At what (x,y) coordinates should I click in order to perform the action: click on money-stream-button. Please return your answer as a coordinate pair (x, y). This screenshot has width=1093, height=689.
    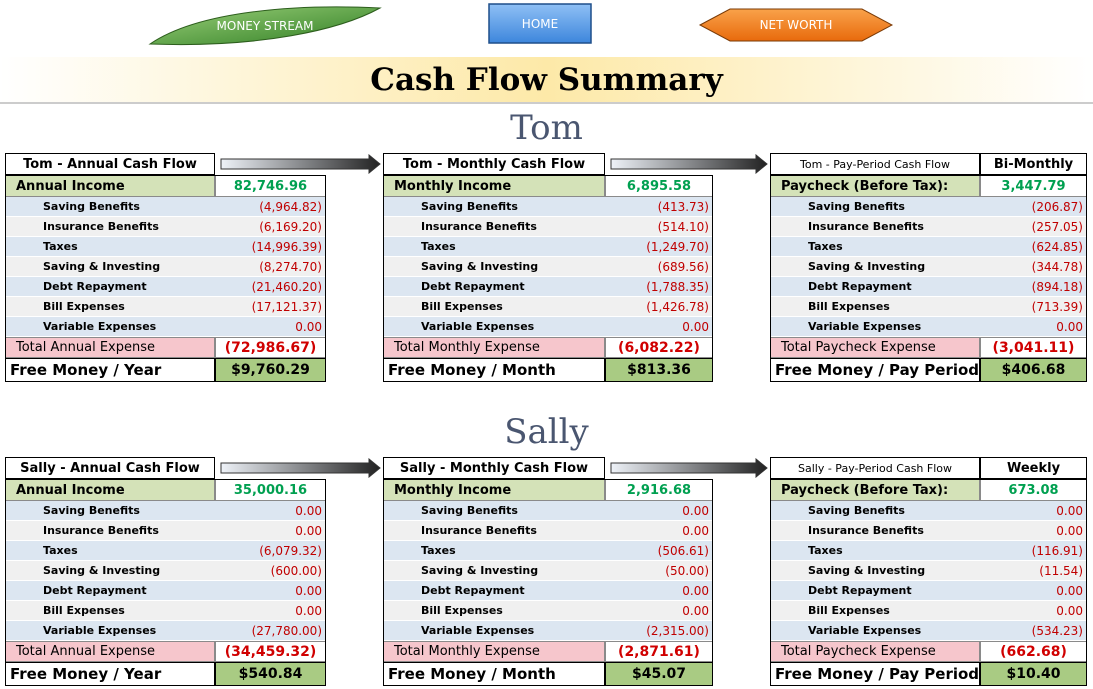
    Looking at the image, I should click on (265, 26).